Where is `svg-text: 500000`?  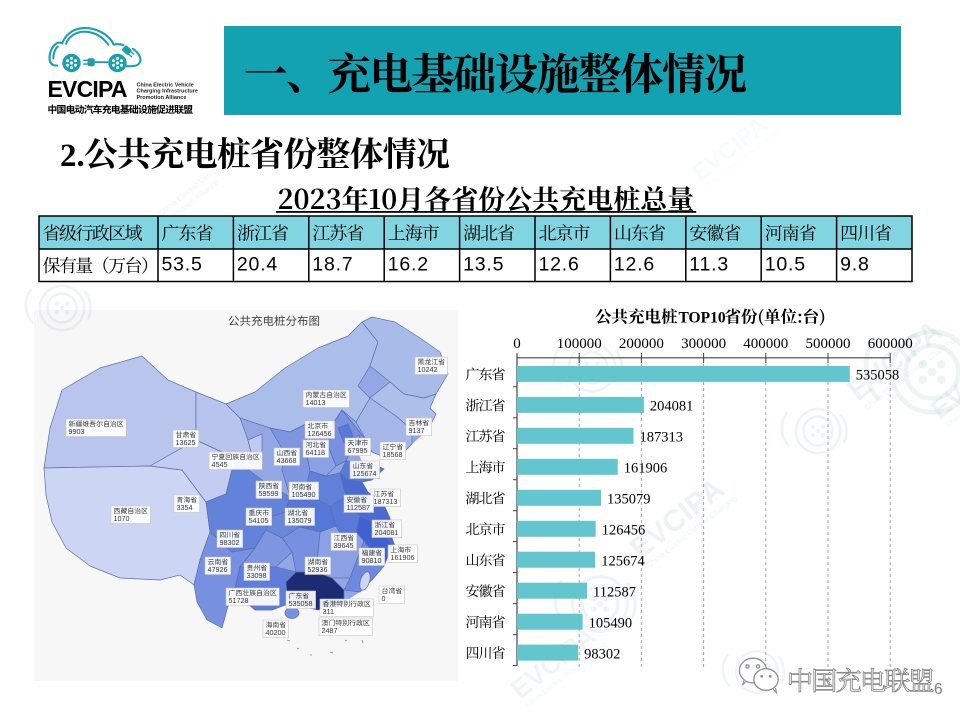
svg-text: 500000 is located at coordinates (828, 344).